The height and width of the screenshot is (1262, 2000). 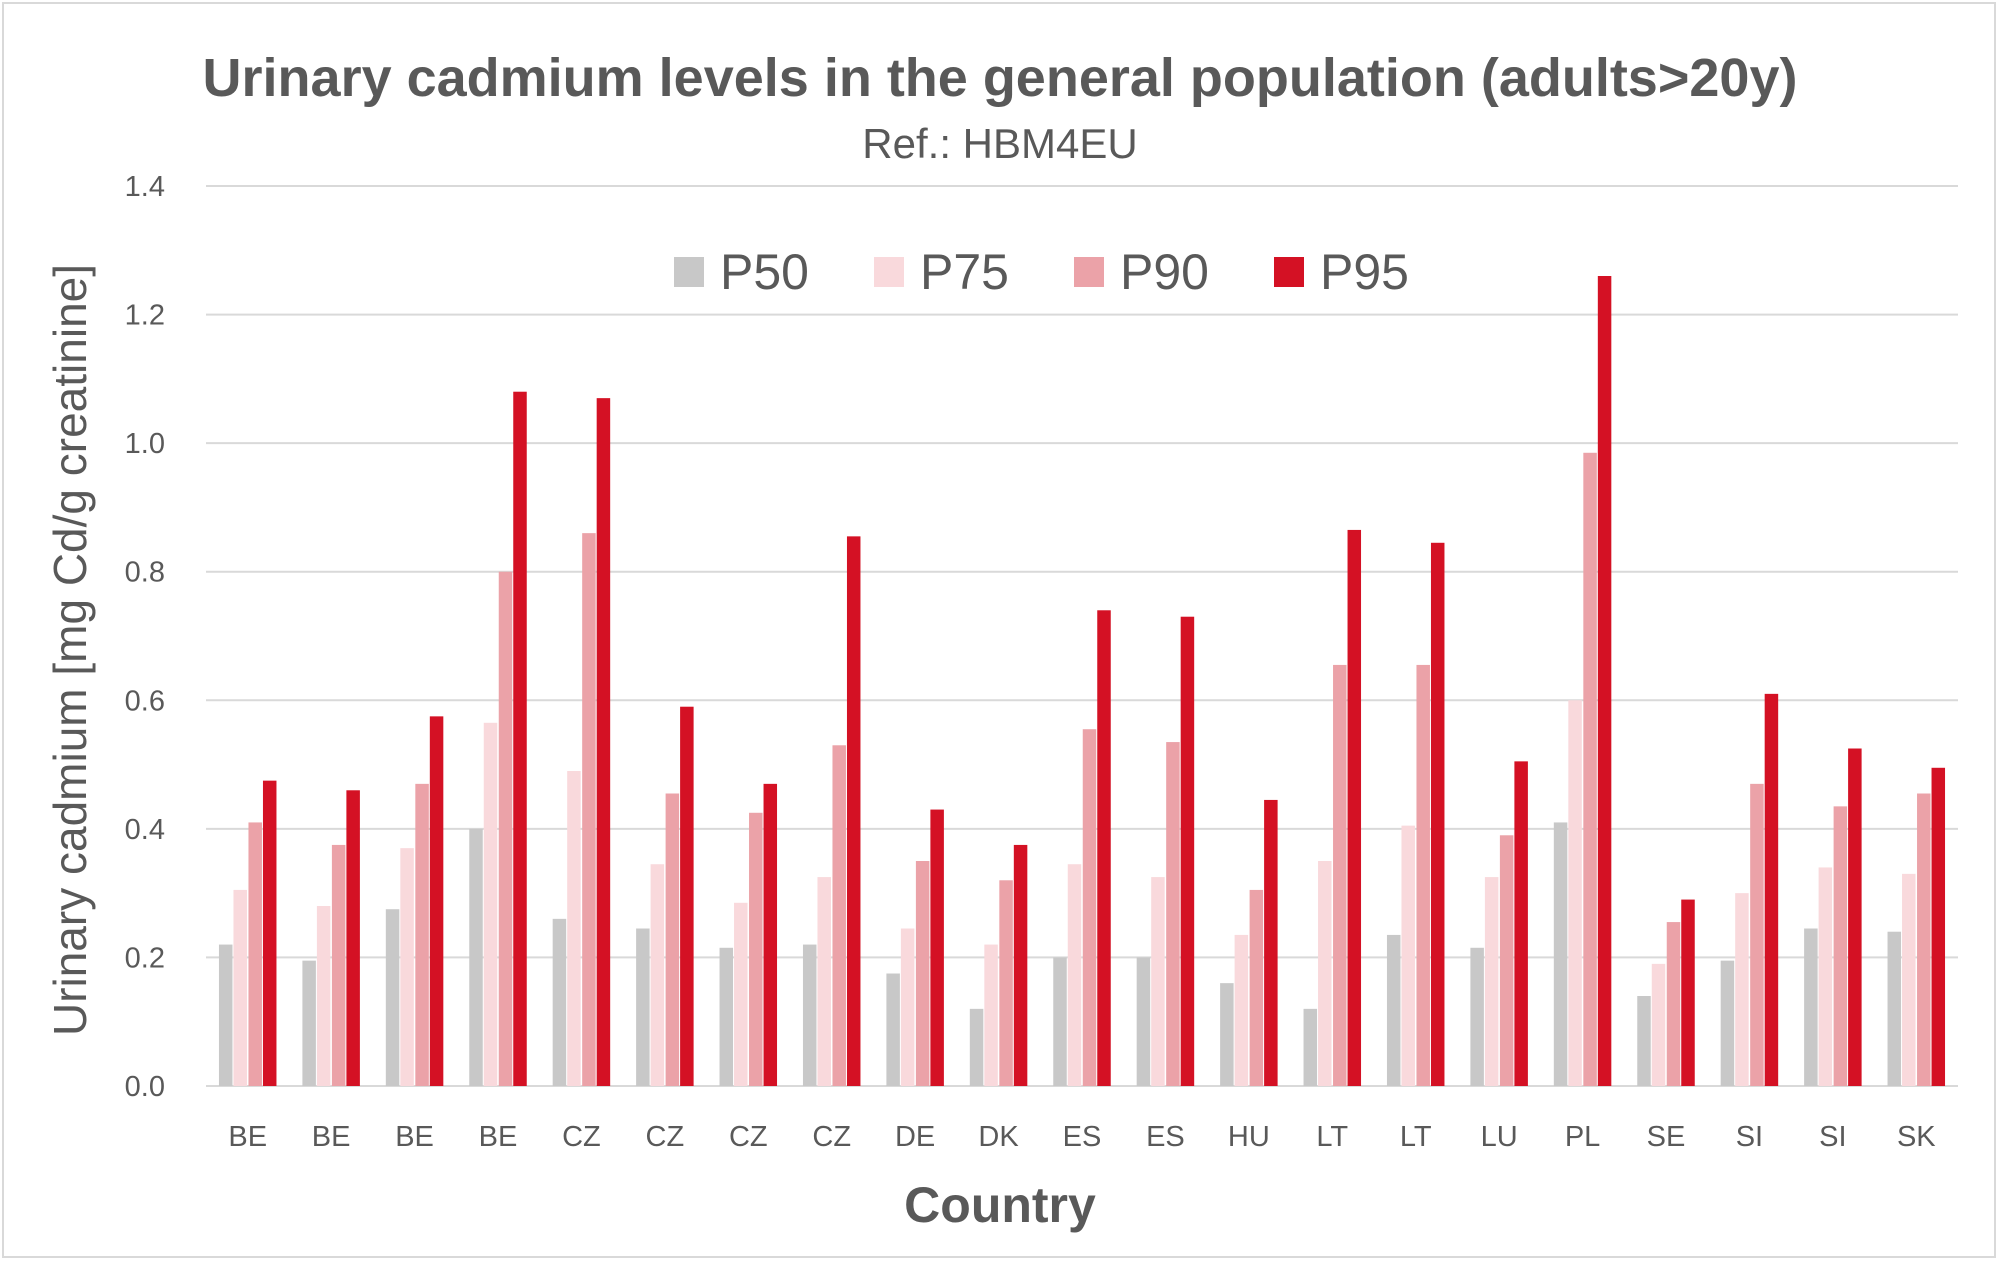 I want to click on x-tick-label: SK, so click(x=1916, y=1137).